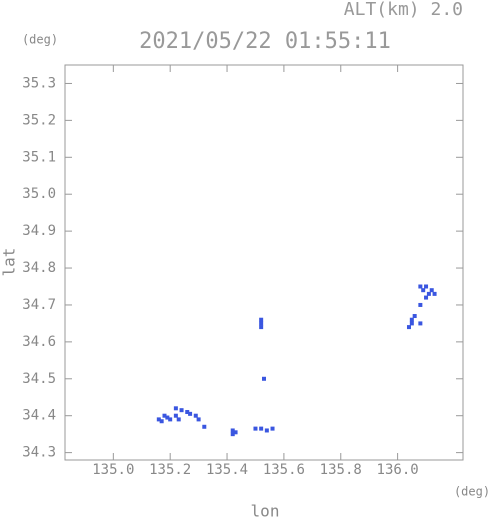 The height and width of the screenshot is (521, 491). I want to click on x-tick-label: 136.0, so click(398, 470).